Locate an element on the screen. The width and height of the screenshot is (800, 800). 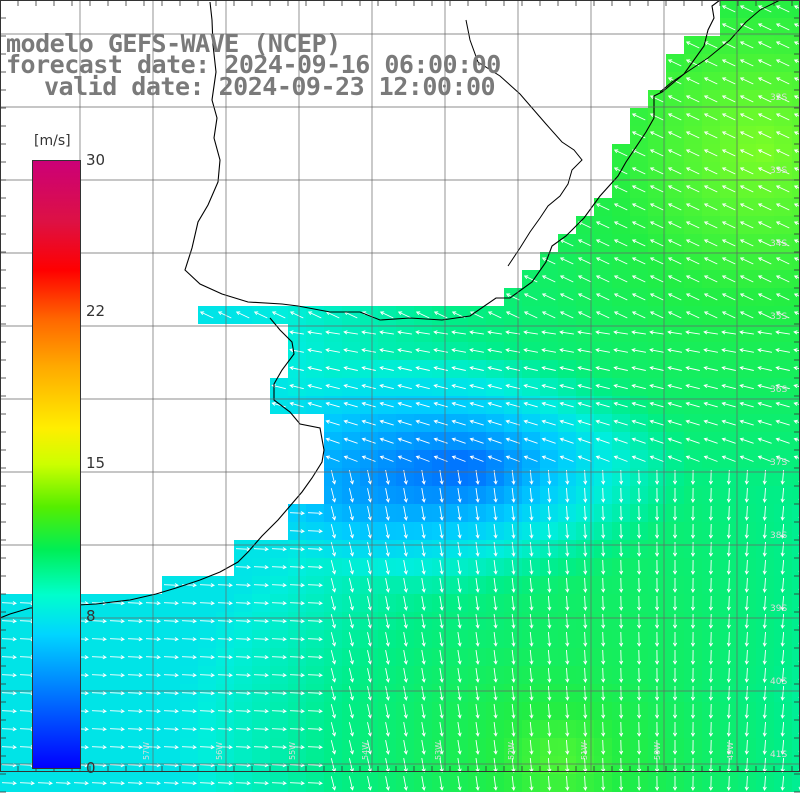
colorbar-tick: 22 is located at coordinates (96, 311).